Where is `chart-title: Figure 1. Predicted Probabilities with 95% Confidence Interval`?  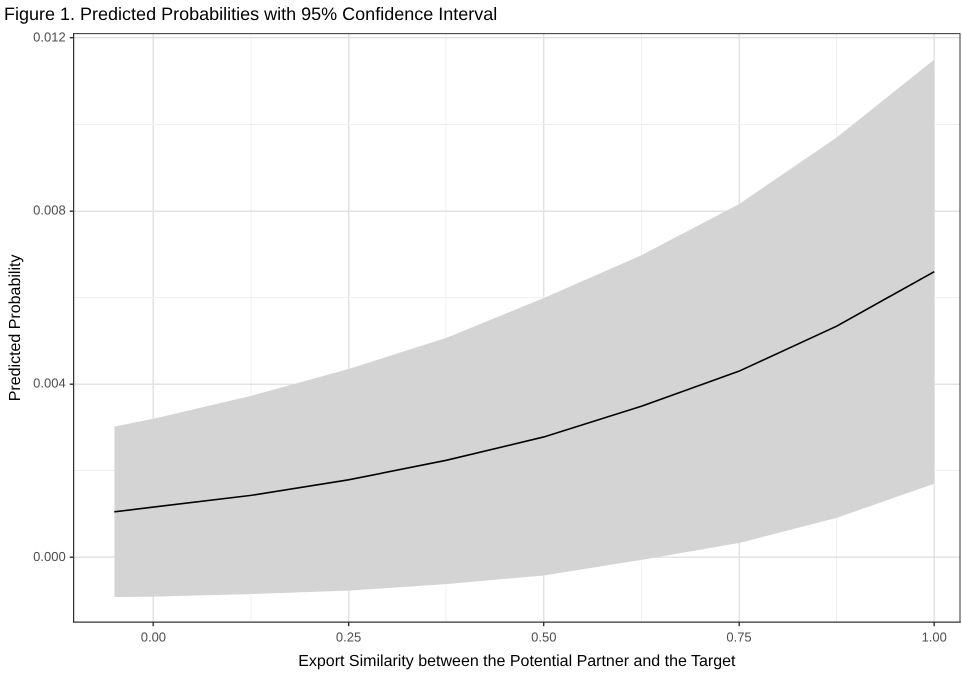
chart-title: Figure 1. Predicted Probabilities with 95% Confidence Interval is located at coordinates (251, 14).